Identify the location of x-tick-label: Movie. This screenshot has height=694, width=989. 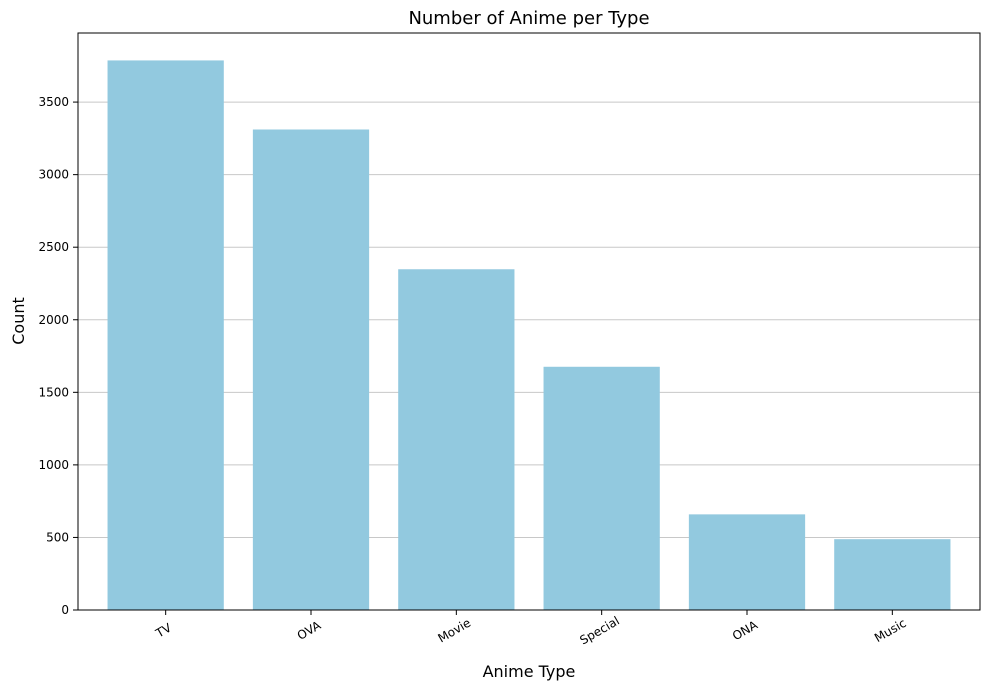
(454, 631).